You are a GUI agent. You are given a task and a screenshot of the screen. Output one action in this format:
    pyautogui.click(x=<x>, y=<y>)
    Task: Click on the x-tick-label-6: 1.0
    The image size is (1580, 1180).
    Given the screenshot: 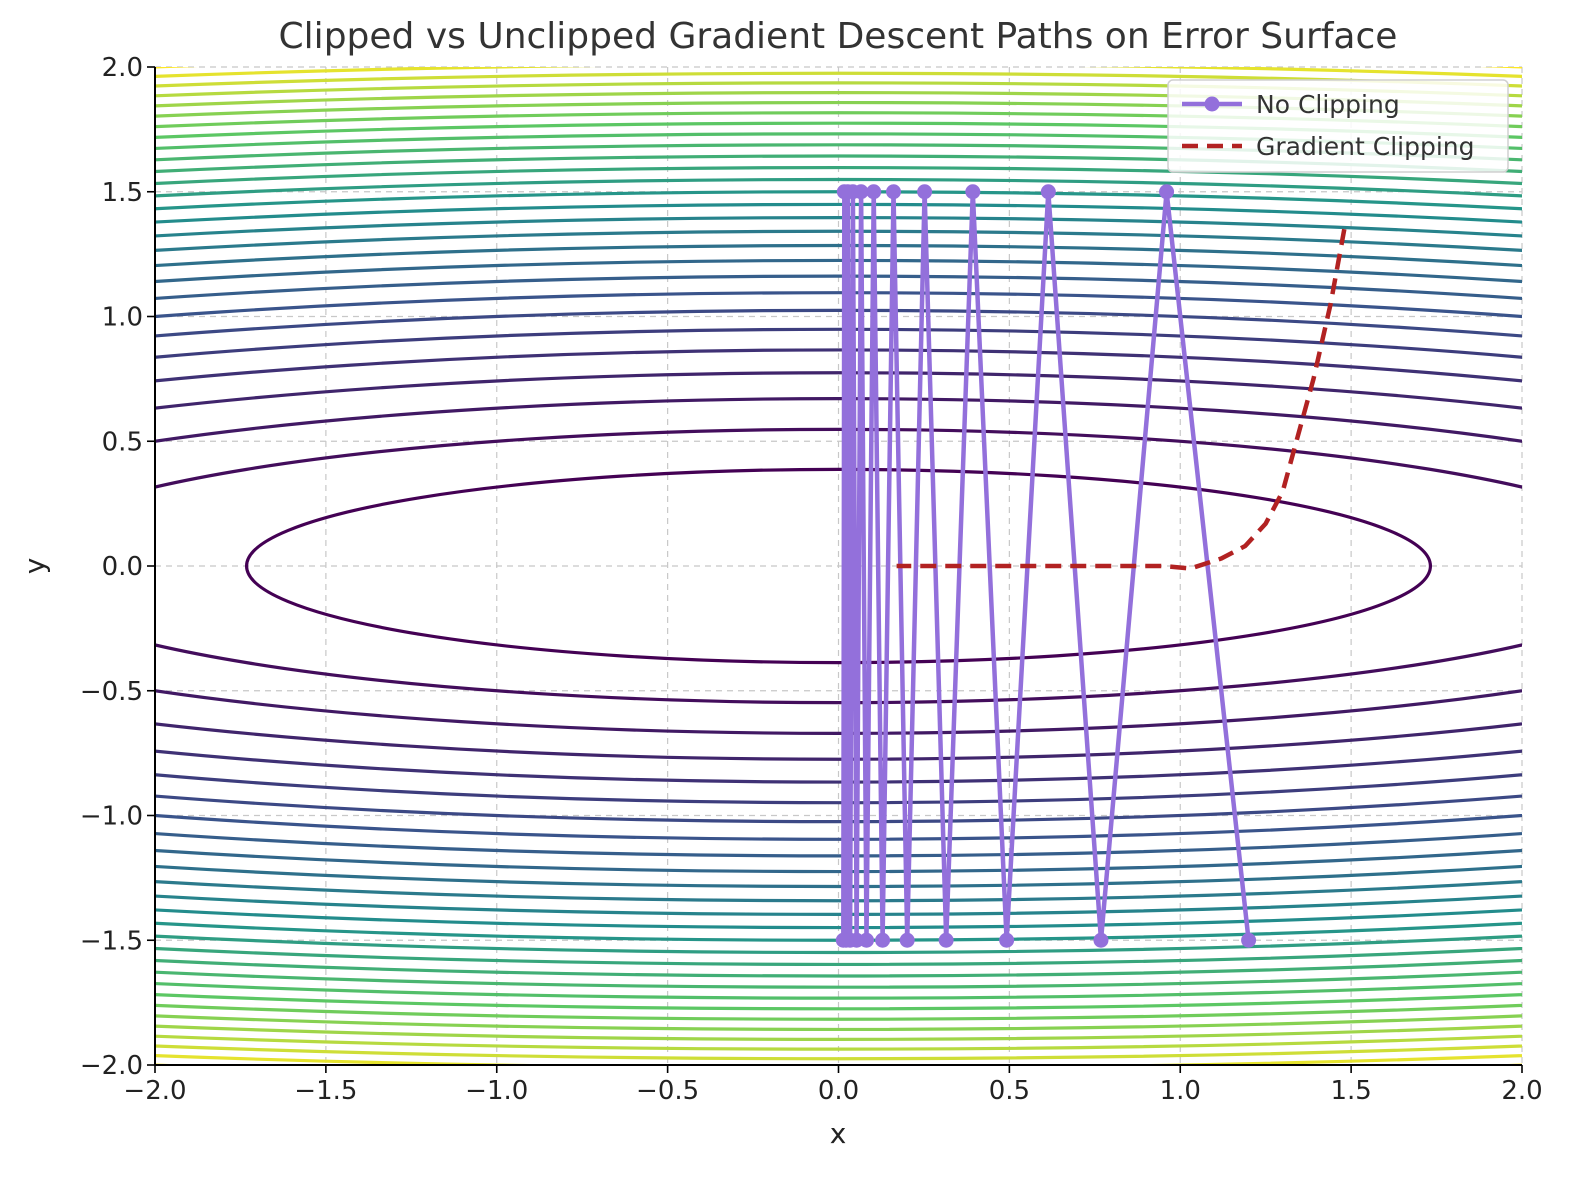 What is the action you would take?
    pyautogui.click(x=1180, y=1091)
    